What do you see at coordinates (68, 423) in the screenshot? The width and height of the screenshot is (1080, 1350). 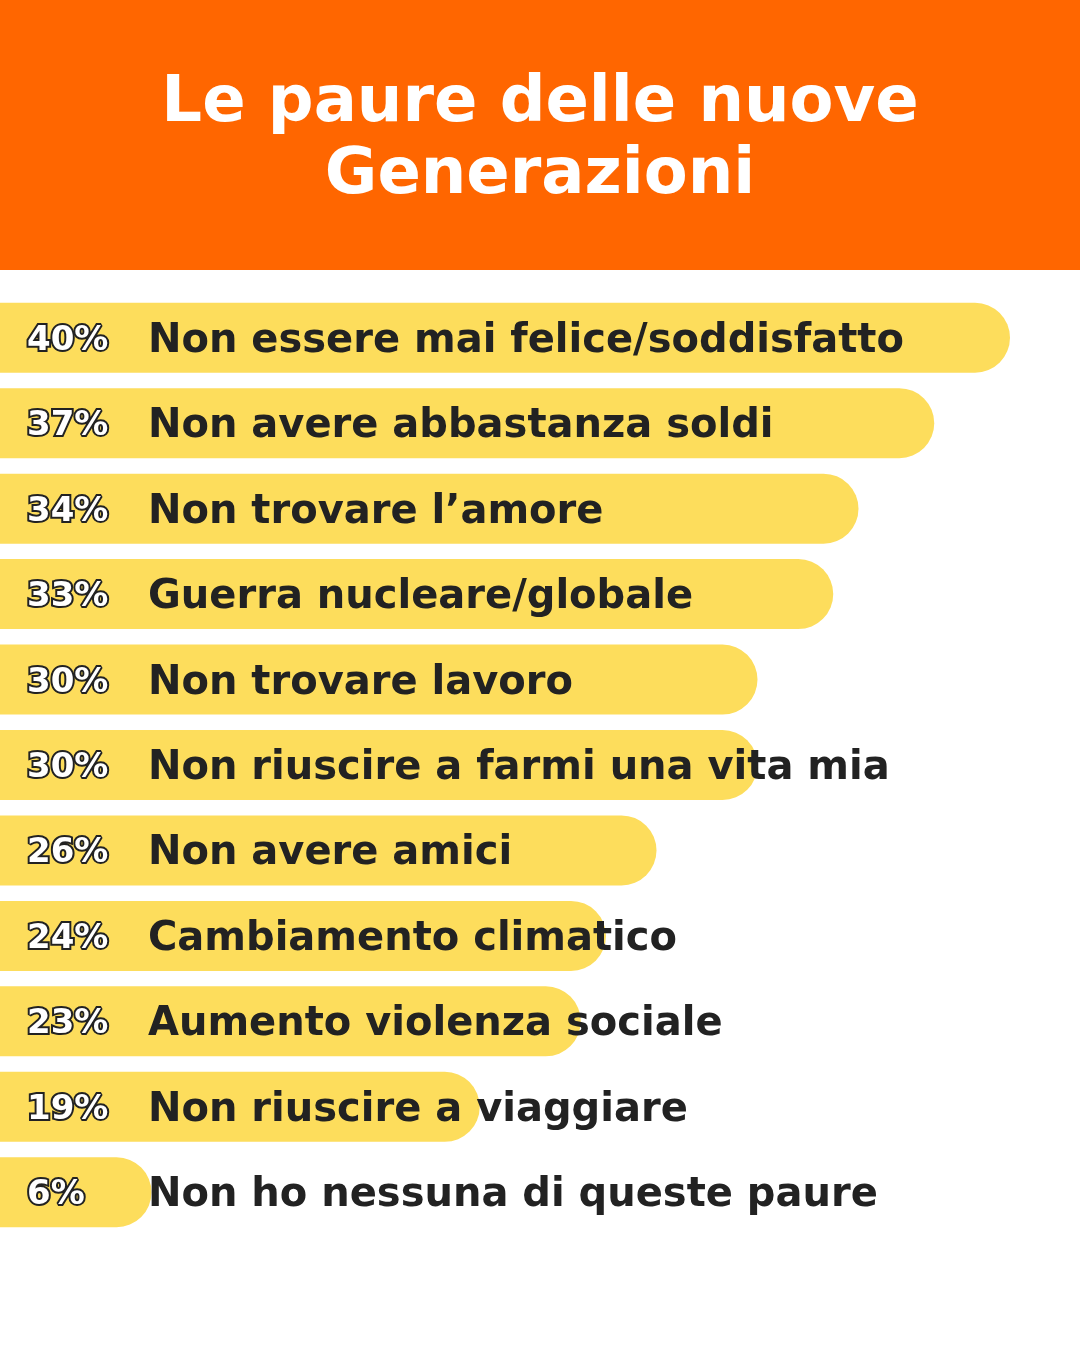 I see `data-label: 37%` at bounding box center [68, 423].